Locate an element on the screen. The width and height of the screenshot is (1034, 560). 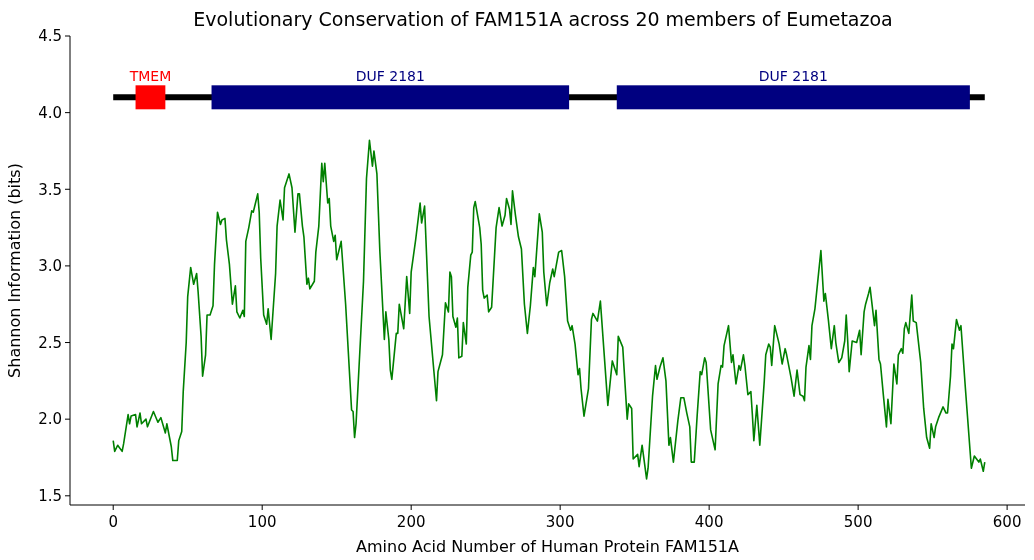
y-tick-label: 2.0 is located at coordinates (50, 419).